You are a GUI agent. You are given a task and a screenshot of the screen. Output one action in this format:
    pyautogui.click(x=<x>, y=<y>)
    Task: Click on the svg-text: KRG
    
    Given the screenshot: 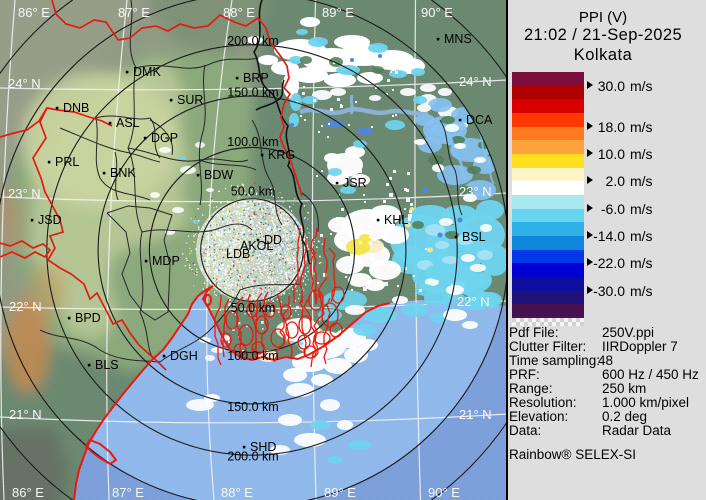 What is the action you would take?
    pyautogui.click(x=281, y=155)
    